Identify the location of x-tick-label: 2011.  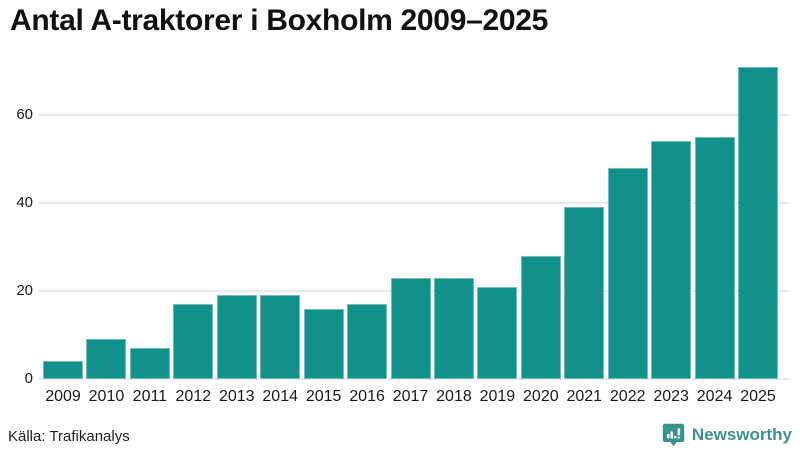
(150, 396).